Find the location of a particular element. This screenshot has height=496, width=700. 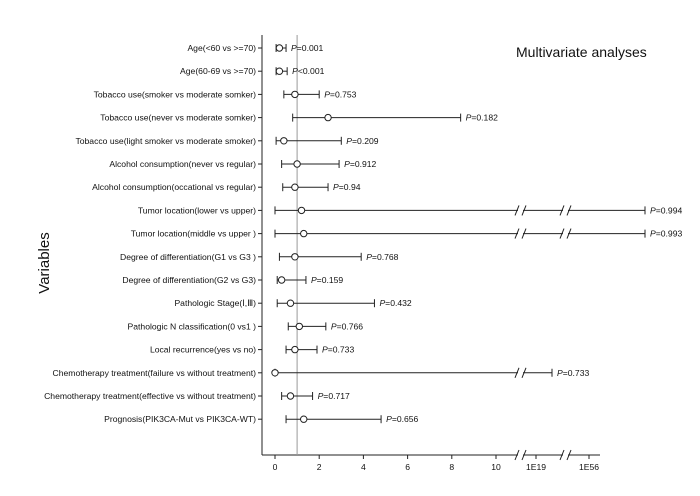

p-value-text: =0.733 is located at coordinates (576, 373).